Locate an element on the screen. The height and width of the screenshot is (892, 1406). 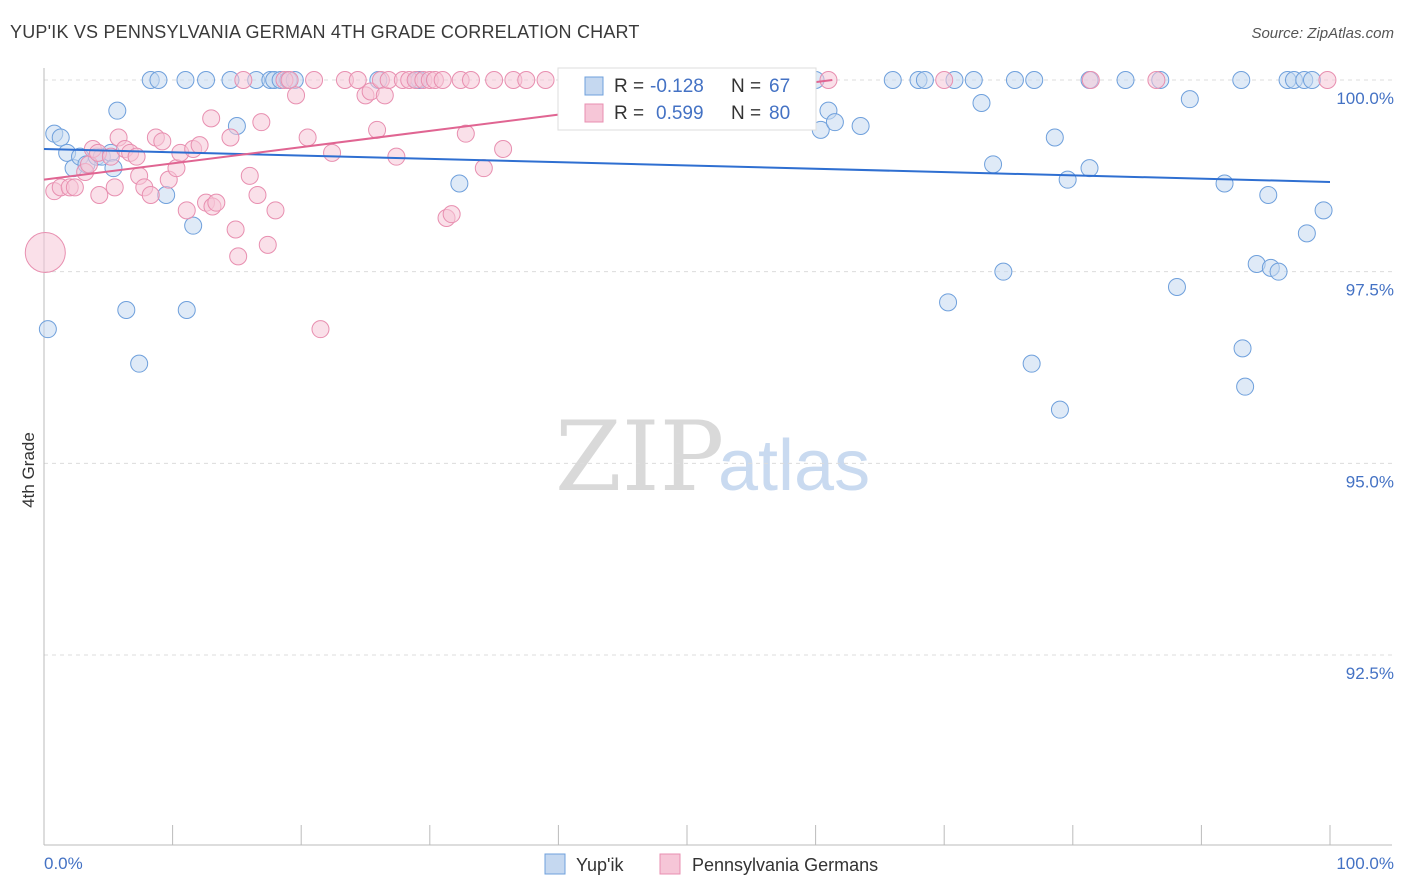
y-axis-label: 4th Grade is located at coordinates (28, 470).